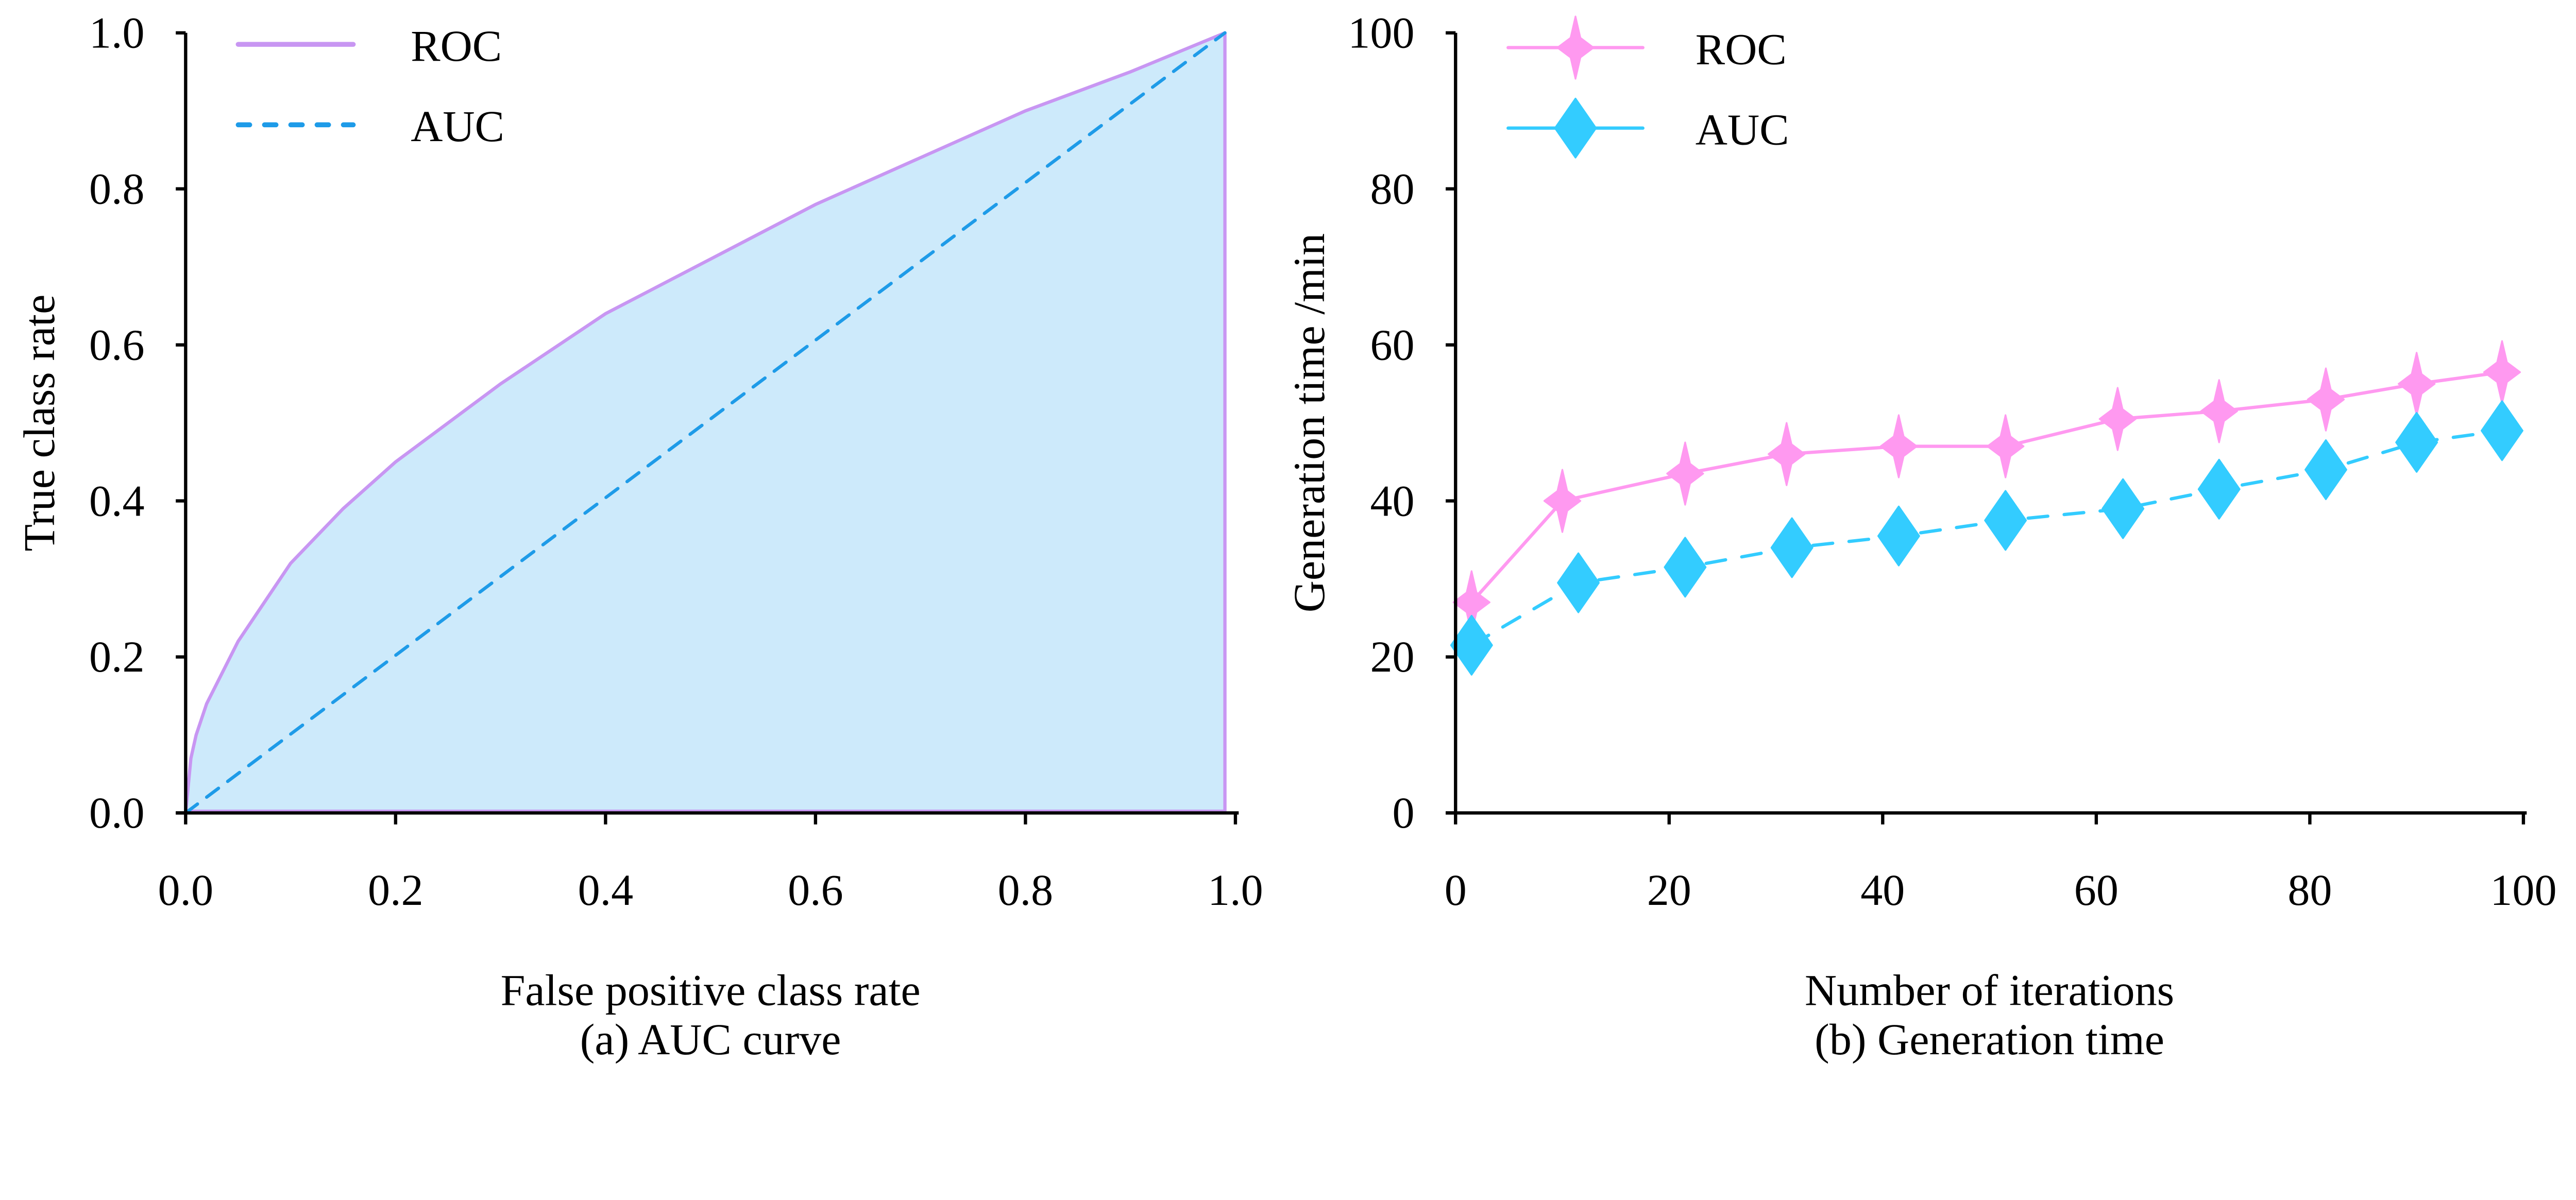  Describe the element at coordinates (711, 990) in the screenshot. I see `x-axis-label: False positive class rate` at that location.